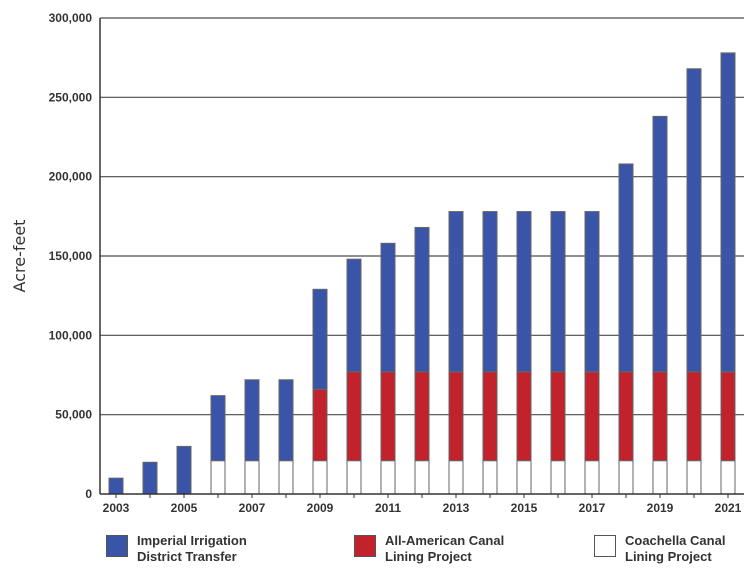  Describe the element at coordinates (524, 508) in the screenshot. I see `x-tick-label: 2015` at that location.